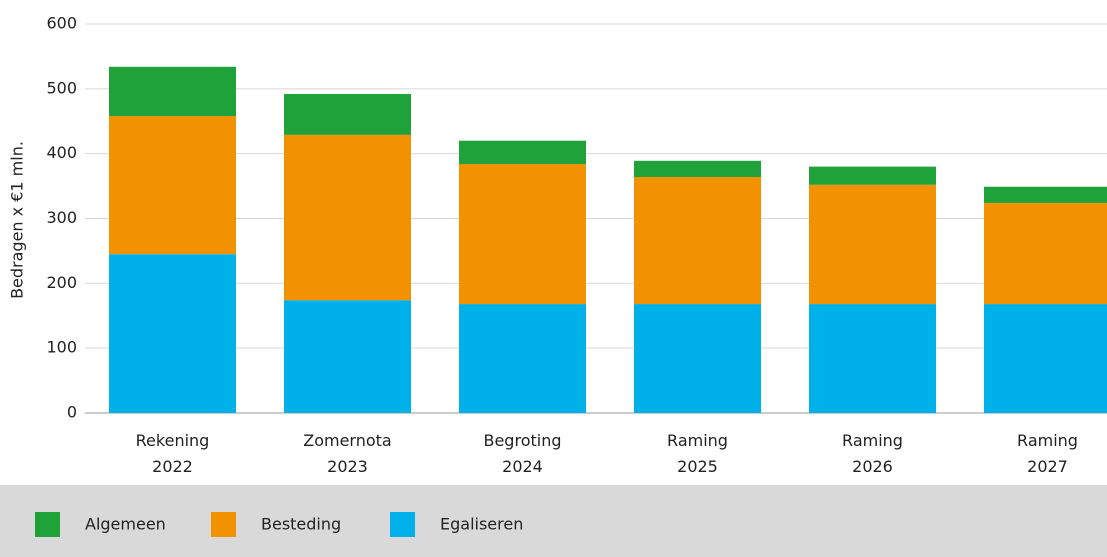 This screenshot has width=1107, height=557. What do you see at coordinates (481, 524) in the screenshot?
I see `legend-label: Egaliseren` at bounding box center [481, 524].